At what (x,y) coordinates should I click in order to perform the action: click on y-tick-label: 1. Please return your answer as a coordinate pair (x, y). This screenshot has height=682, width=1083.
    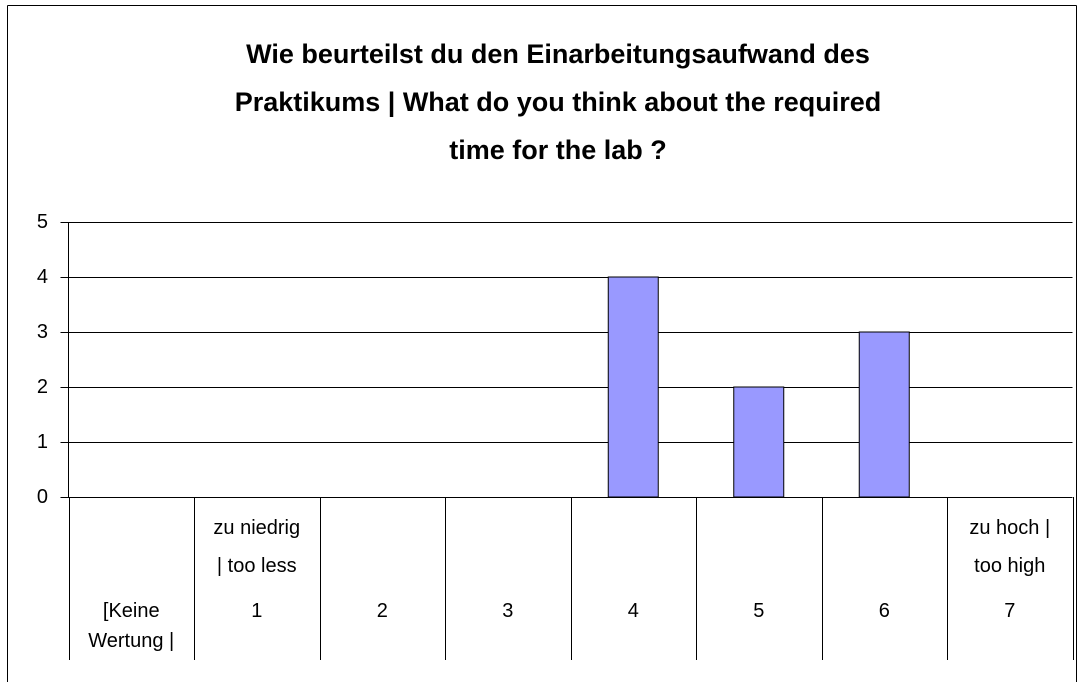
    Looking at the image, I should click on (42, 442).